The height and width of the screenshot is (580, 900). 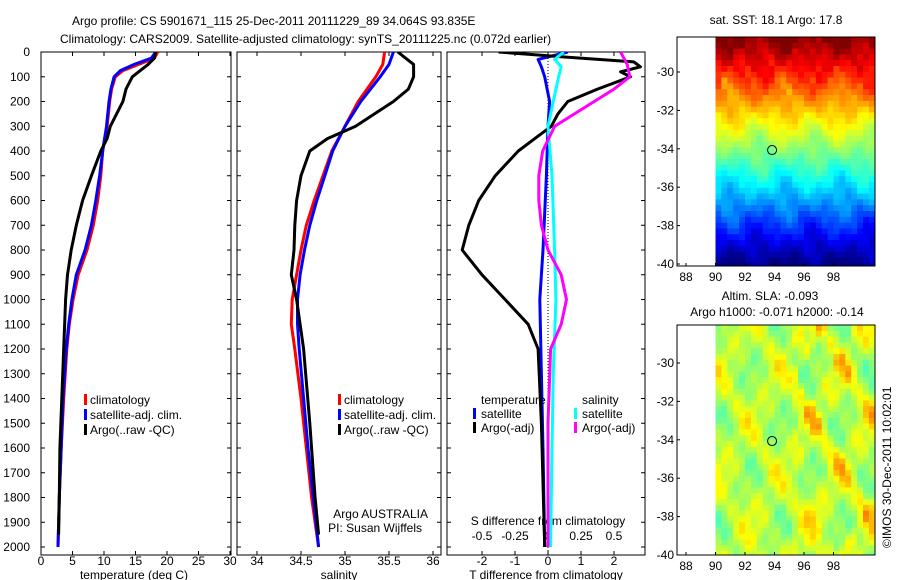 What do you see at coordinates (507, 428) in the screenshot?
I see `legend-label: Argo(-adj)` at bounding box center [507, 428].